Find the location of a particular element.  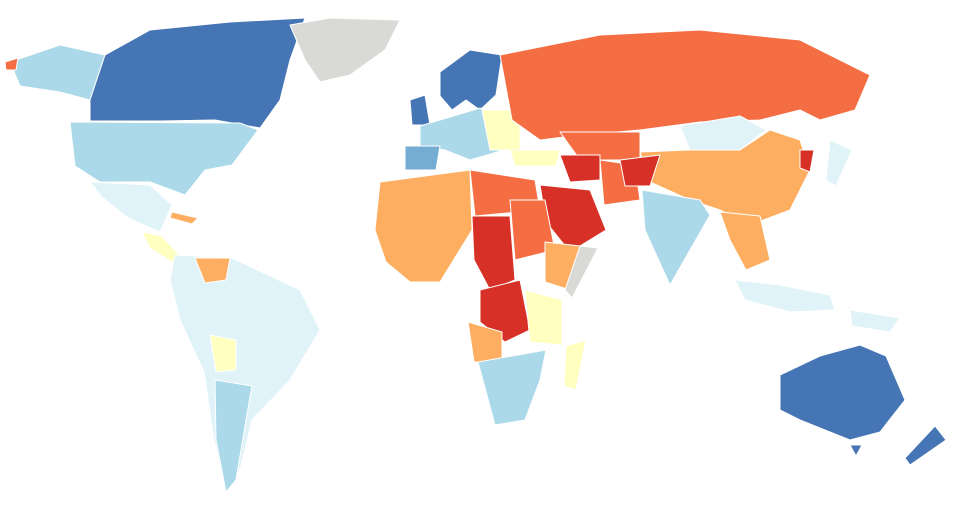

region-caribbean is located at coordinates (184, 218).